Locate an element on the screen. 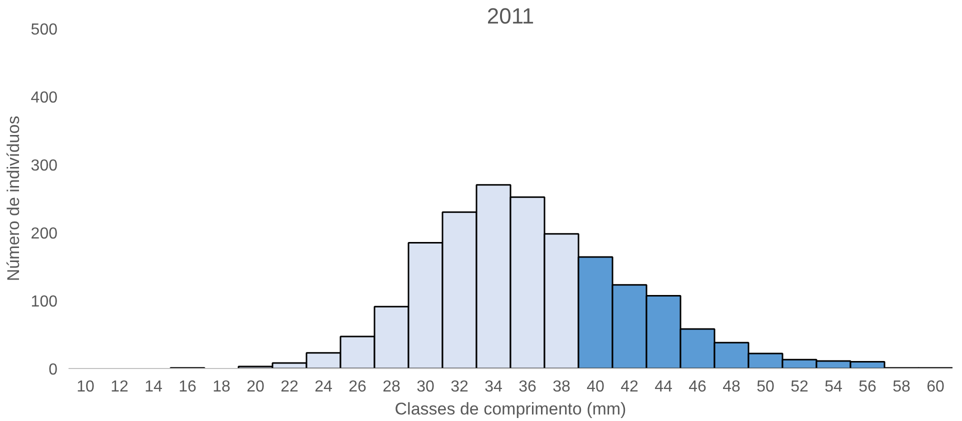  x-tick-label: 22 is located at coordinates (289, 387).